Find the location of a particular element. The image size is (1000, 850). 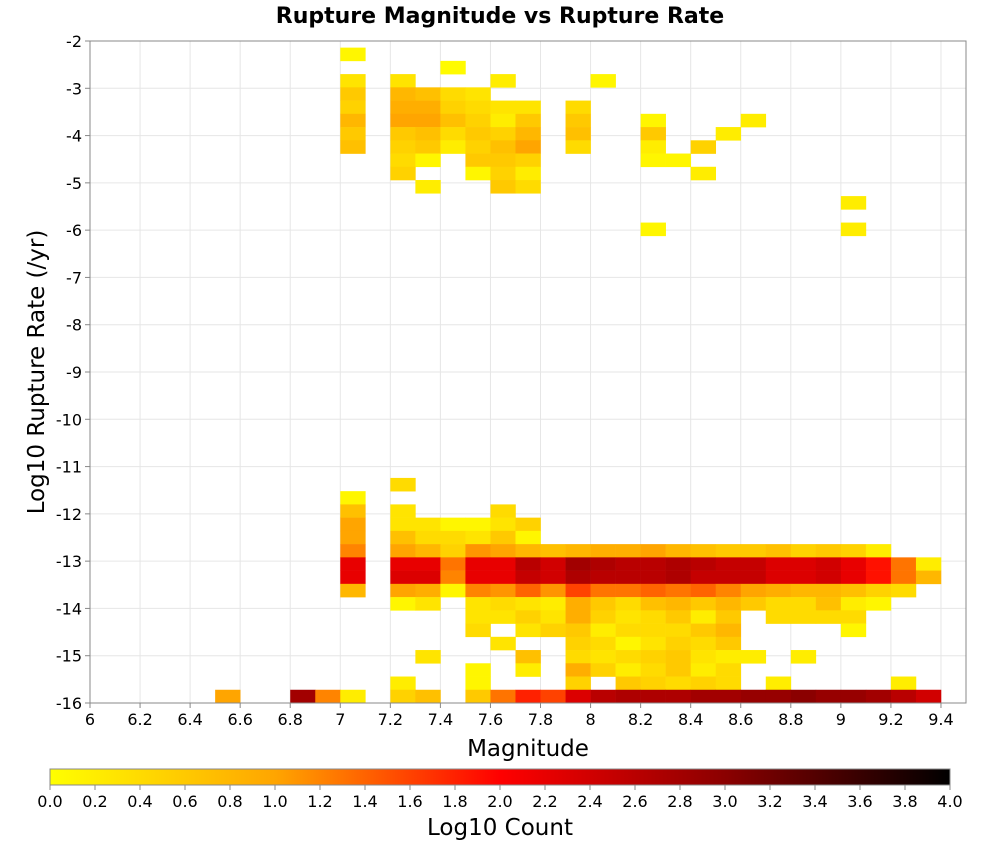

colorbar-tick-label: 0.0 is located at coordinates (49, 801).